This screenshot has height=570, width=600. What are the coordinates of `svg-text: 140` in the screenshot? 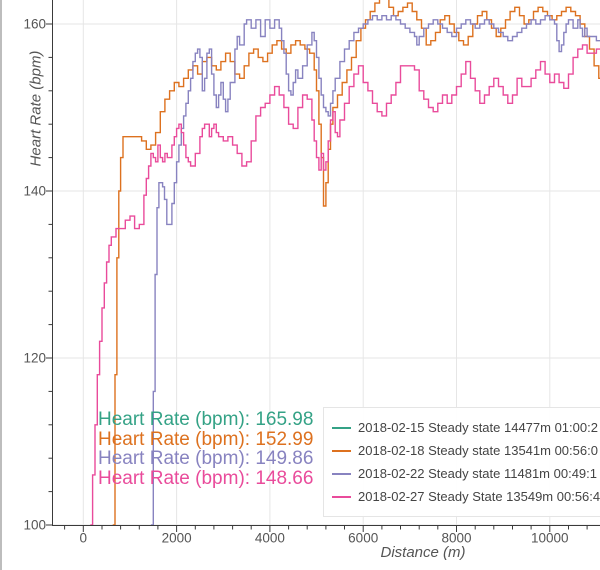 It's located at (34, 191).